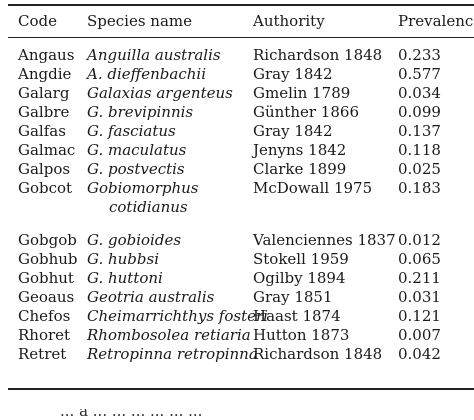 Image resolution: width=474 pixels, height=420 pixels. I want to click on cell-species: G. brevipinnis, so click(140, 112).